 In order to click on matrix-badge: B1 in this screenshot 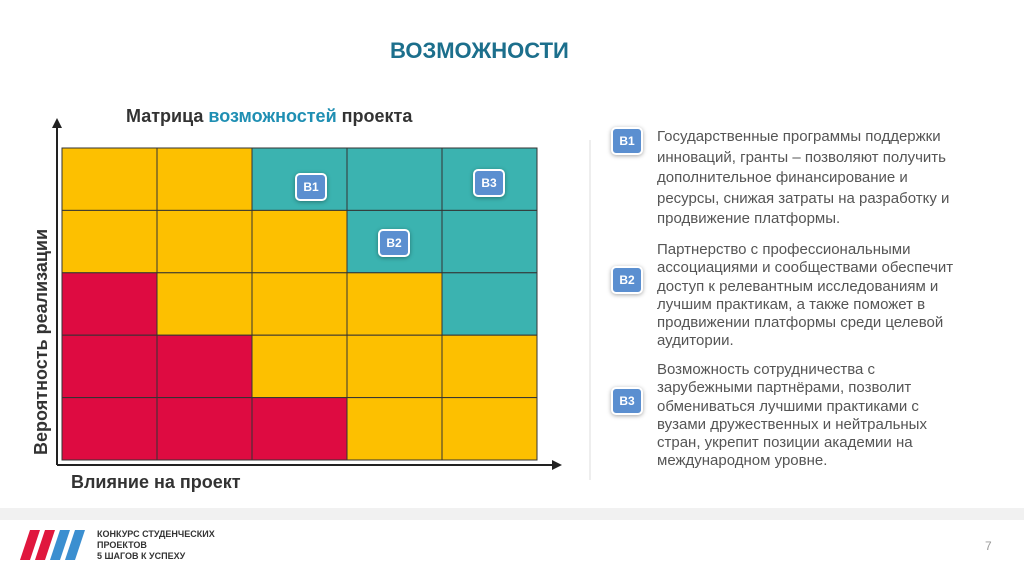, I will do `click(311, 187)`.